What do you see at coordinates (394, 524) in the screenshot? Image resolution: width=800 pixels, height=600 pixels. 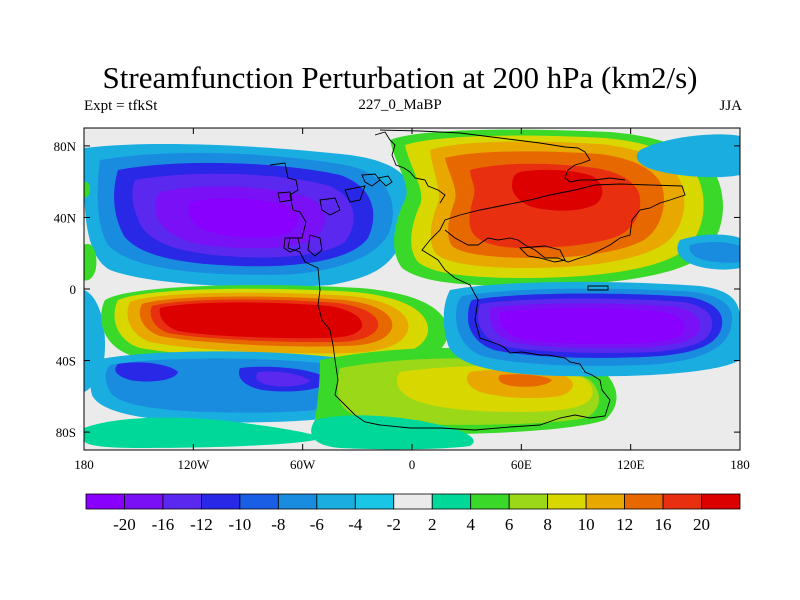 I see `colorbar-label: -2` at bounding box center [394, 524].